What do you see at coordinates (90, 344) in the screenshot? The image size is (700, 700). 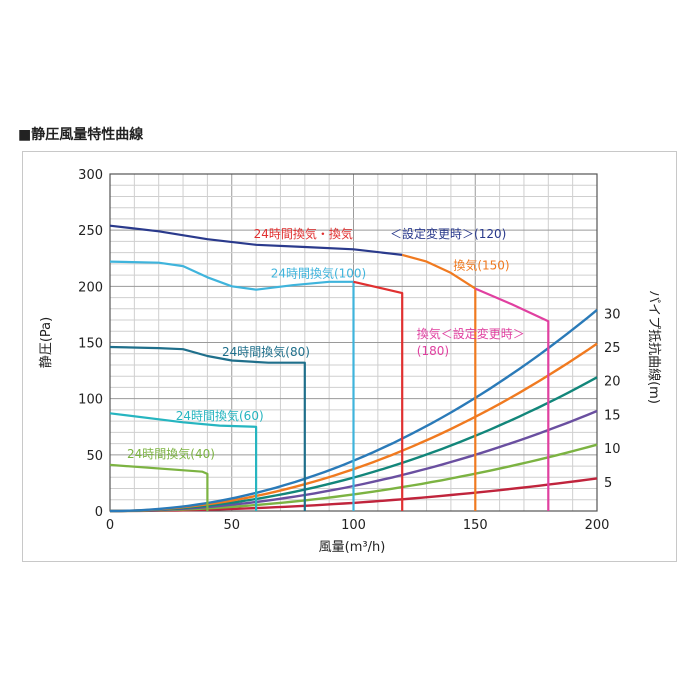 I see `y-tick-label: 150` at bounding box center [90, 344].